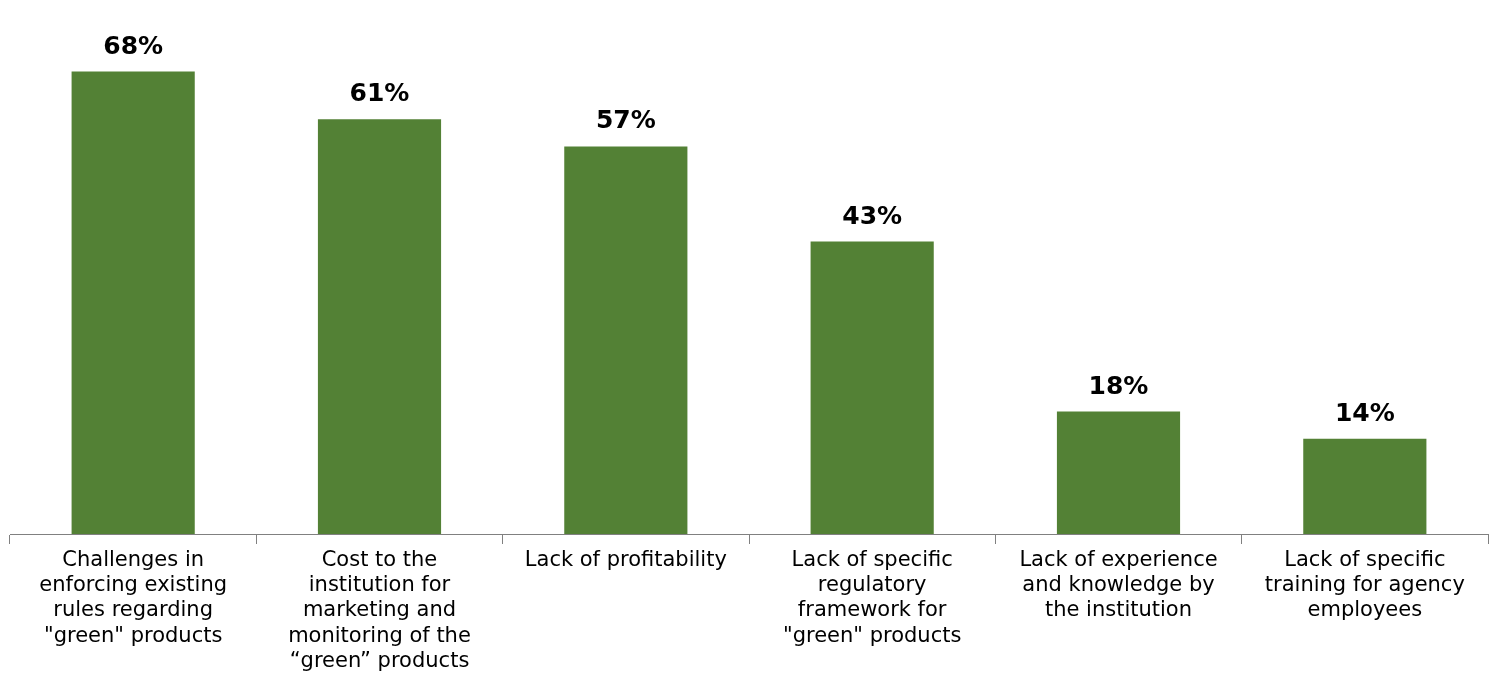  Describe the element at coordinates (1364, 584) in the screenshot. I see `x-tick-label: Lack of specific training for agency employees` at that location.